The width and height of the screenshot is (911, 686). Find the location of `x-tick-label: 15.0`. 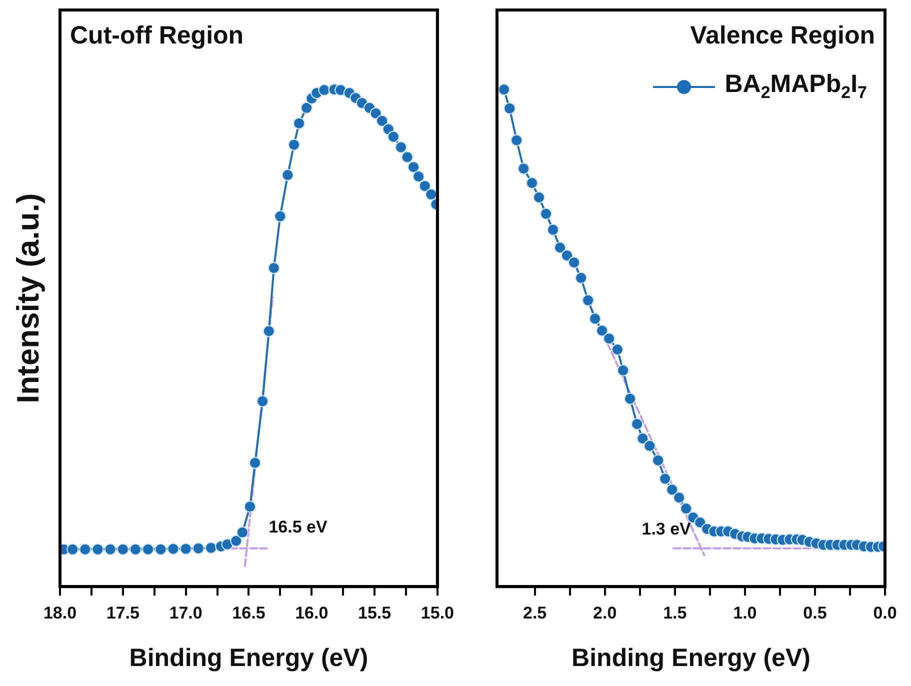

x-tick-label: 15.0 is located at coordinates (437, 612).